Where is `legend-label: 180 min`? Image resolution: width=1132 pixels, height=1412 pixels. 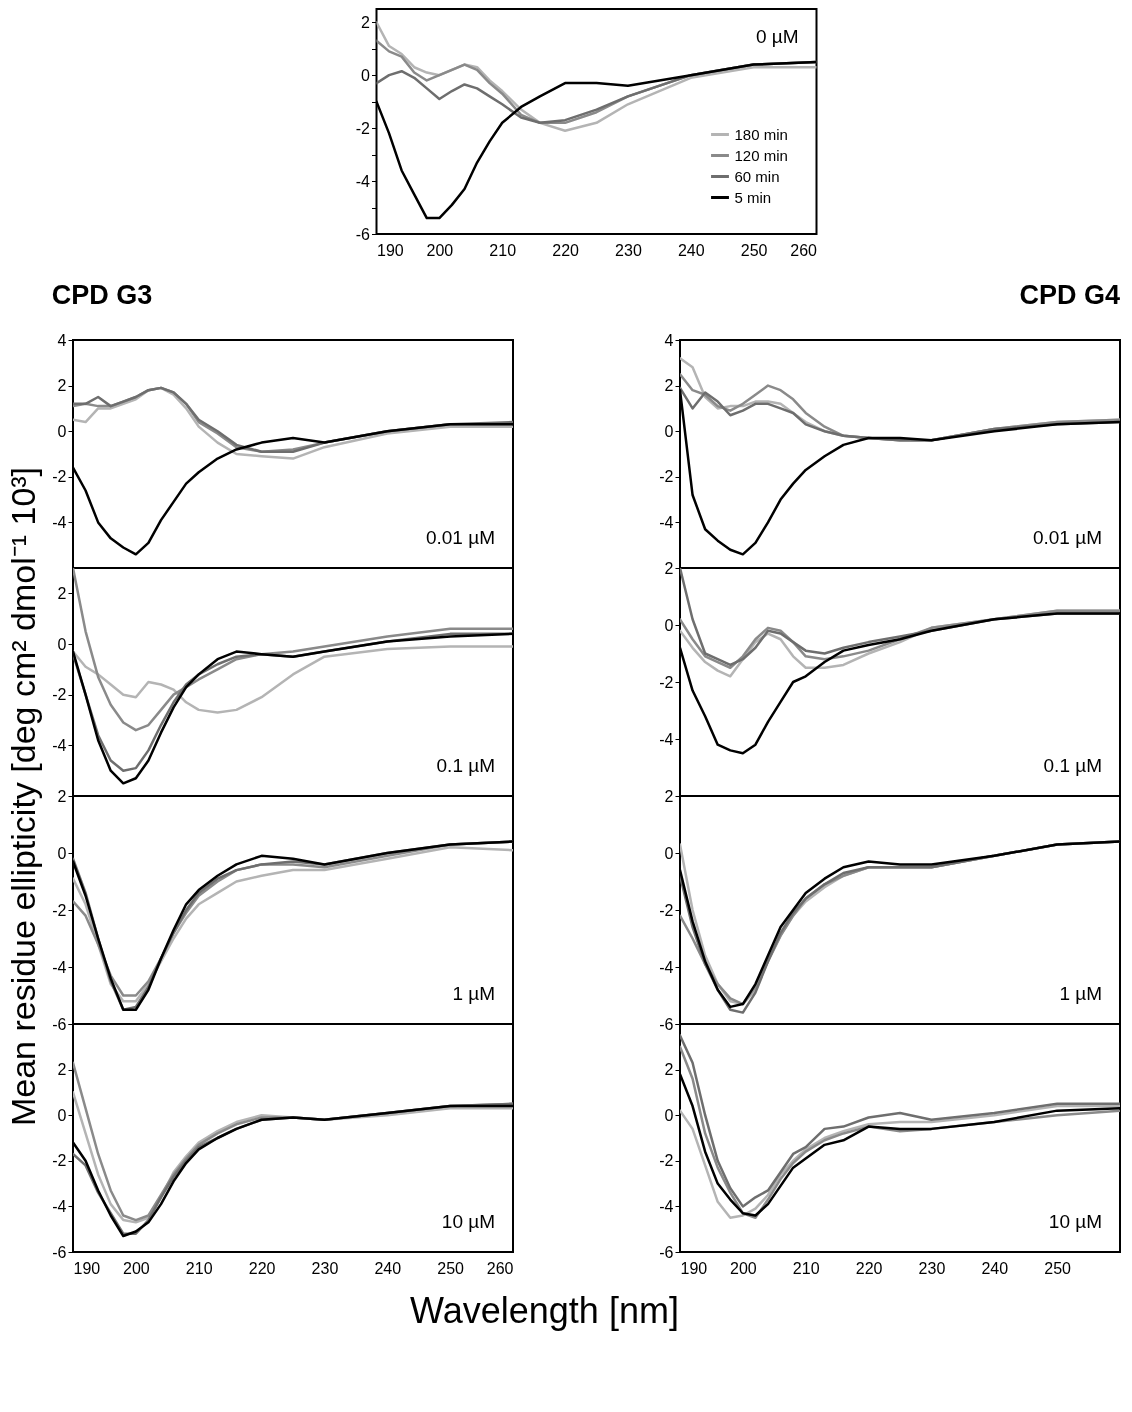 legend-label: 180 min is located at coordinates (761, 134).